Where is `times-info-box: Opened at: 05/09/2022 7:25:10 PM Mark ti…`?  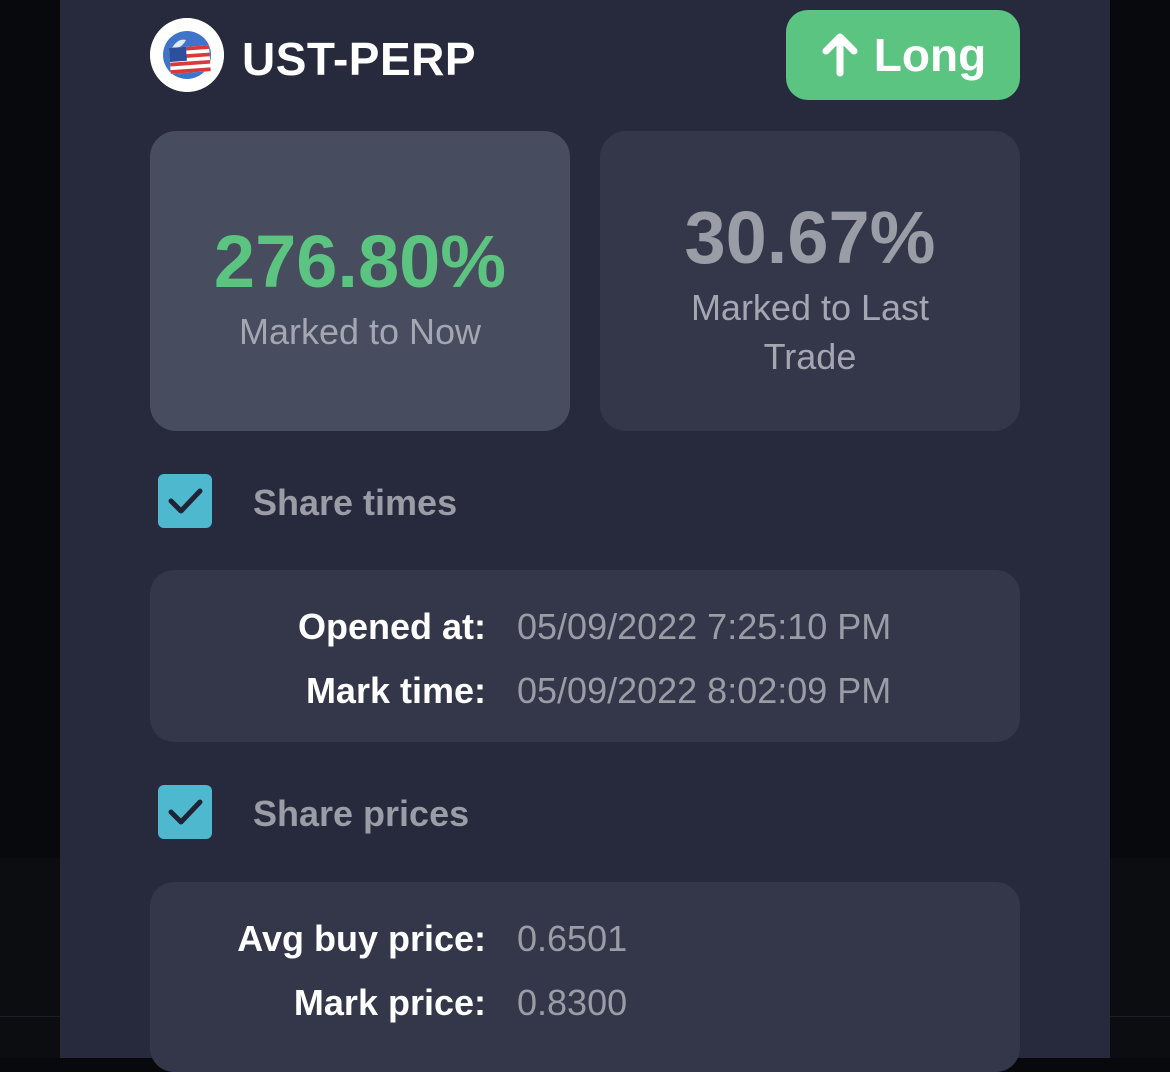
times-info-box: Opened at: 05/09/2022 7:25:10 PM Mark ti… is located at coordinates (585, 656).